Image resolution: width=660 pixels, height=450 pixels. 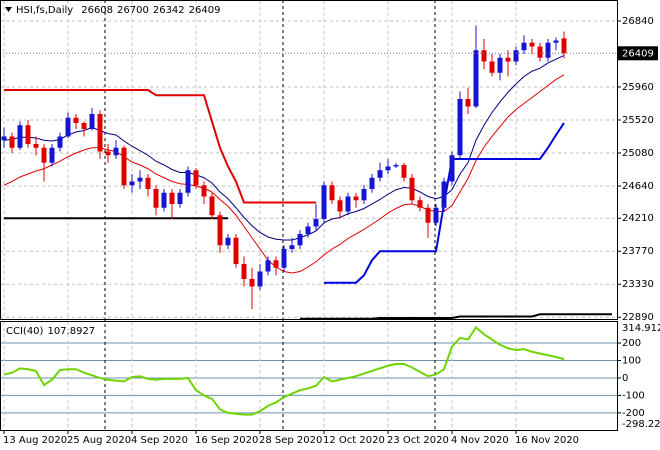 I want to click on y-tick-label: 24640, so click(x=638, y=186).